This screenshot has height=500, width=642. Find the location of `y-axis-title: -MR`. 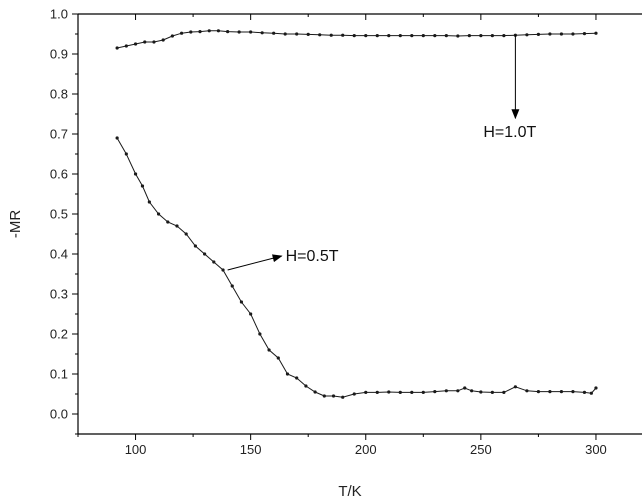

y-axis-title: -MR is located at coordinates (15, 224).